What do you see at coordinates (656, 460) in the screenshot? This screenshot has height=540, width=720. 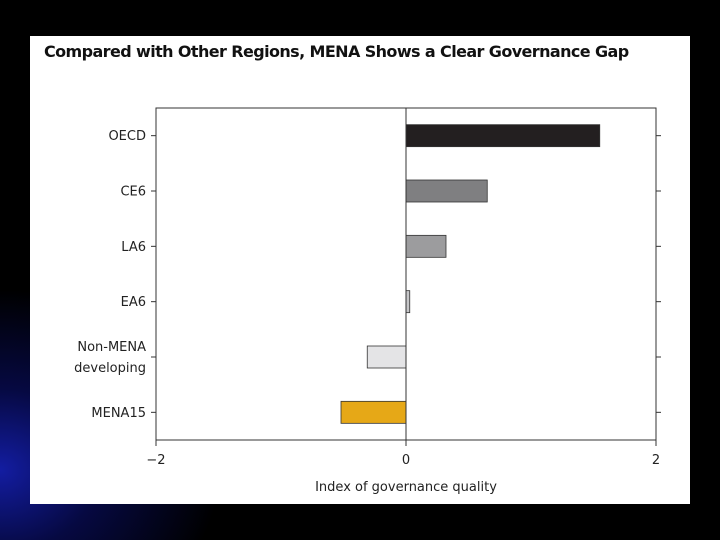 I see `x-tick-label: 2` at bounding box center [656, 460].